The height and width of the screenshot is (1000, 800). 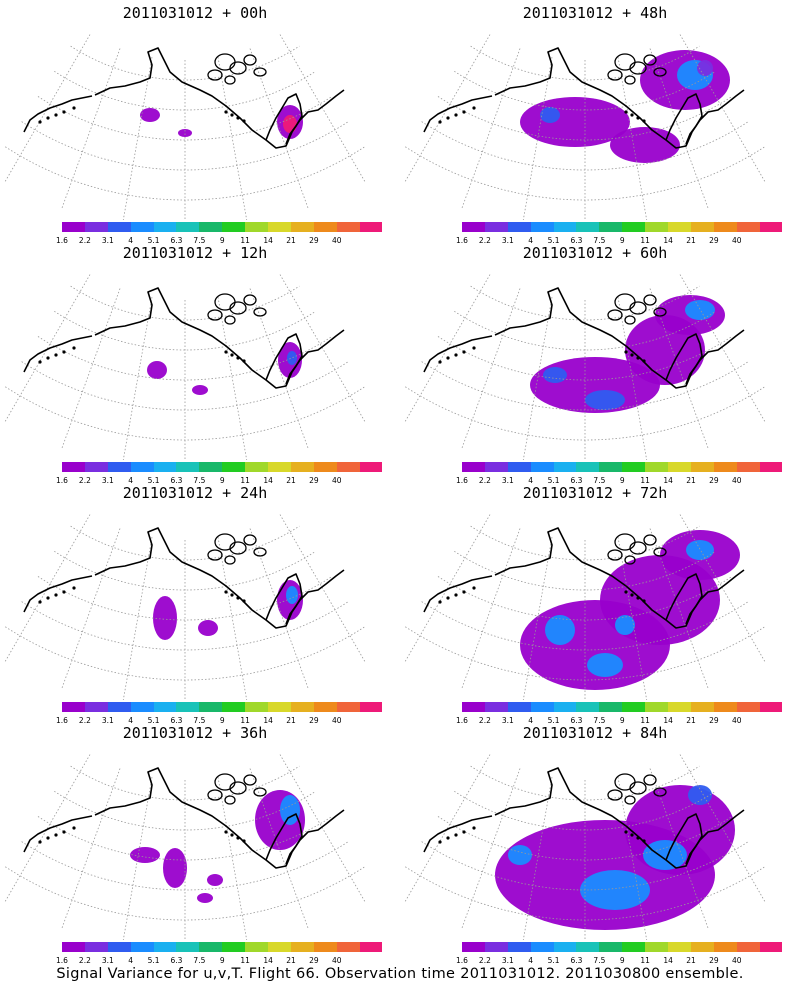 I want to click on forecast-map, so click(x=591, y=844).